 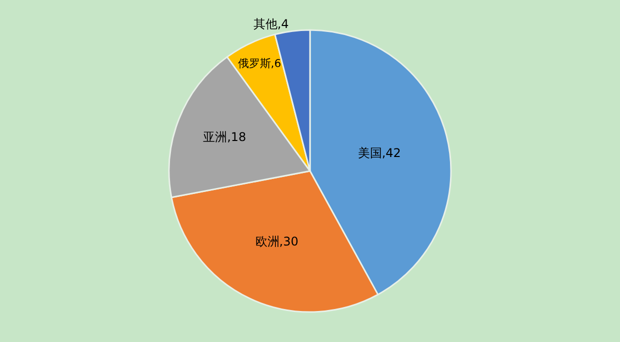 What do you see at coordinates (265, 24) in the screenshot?
I see `slice-label: 其他` at bounding box center [265, 24].